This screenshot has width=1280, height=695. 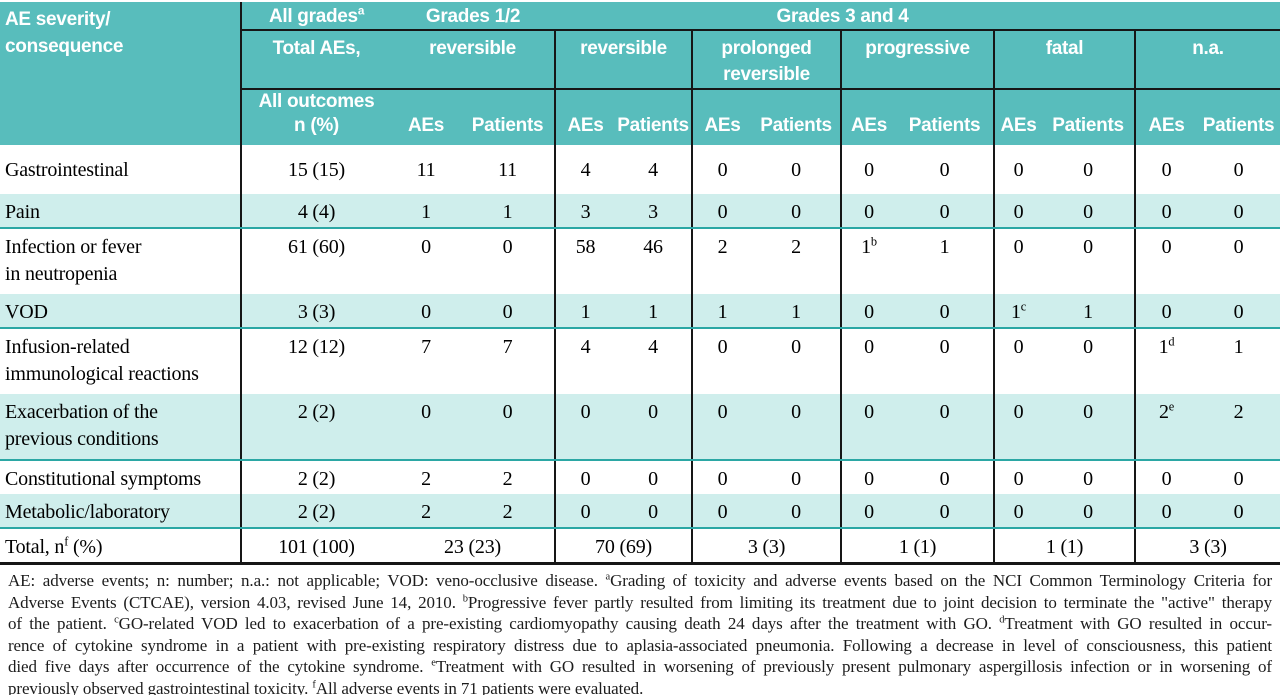 I want to click on table-row: Constitutional symptoms 2 (2) 2 2 0 0 0 0 0 0 0 0 0 0, so click(x=640, y=477).